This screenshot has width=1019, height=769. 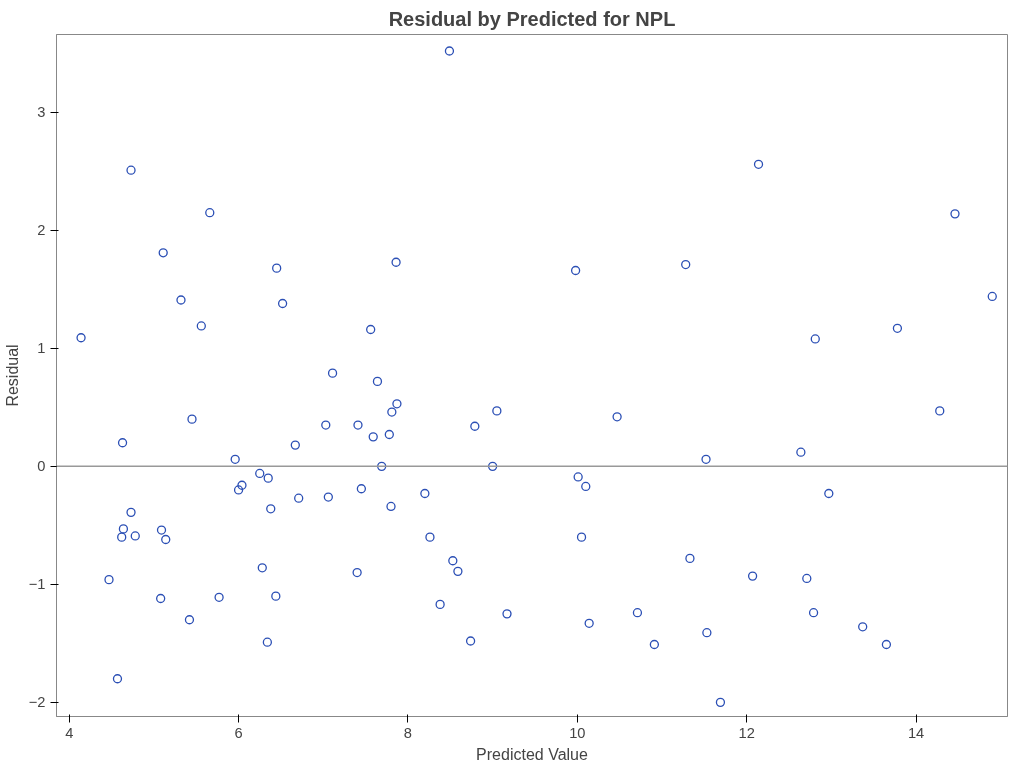 What do you see at coordinates (532, 18) in the screenshot?
I see `chart-title: Residual by Predicted for NPL` at bounding box center [532, 18].